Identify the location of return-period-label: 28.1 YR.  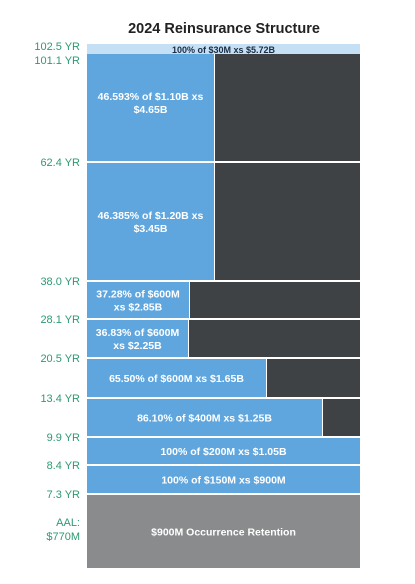
(60, 320).